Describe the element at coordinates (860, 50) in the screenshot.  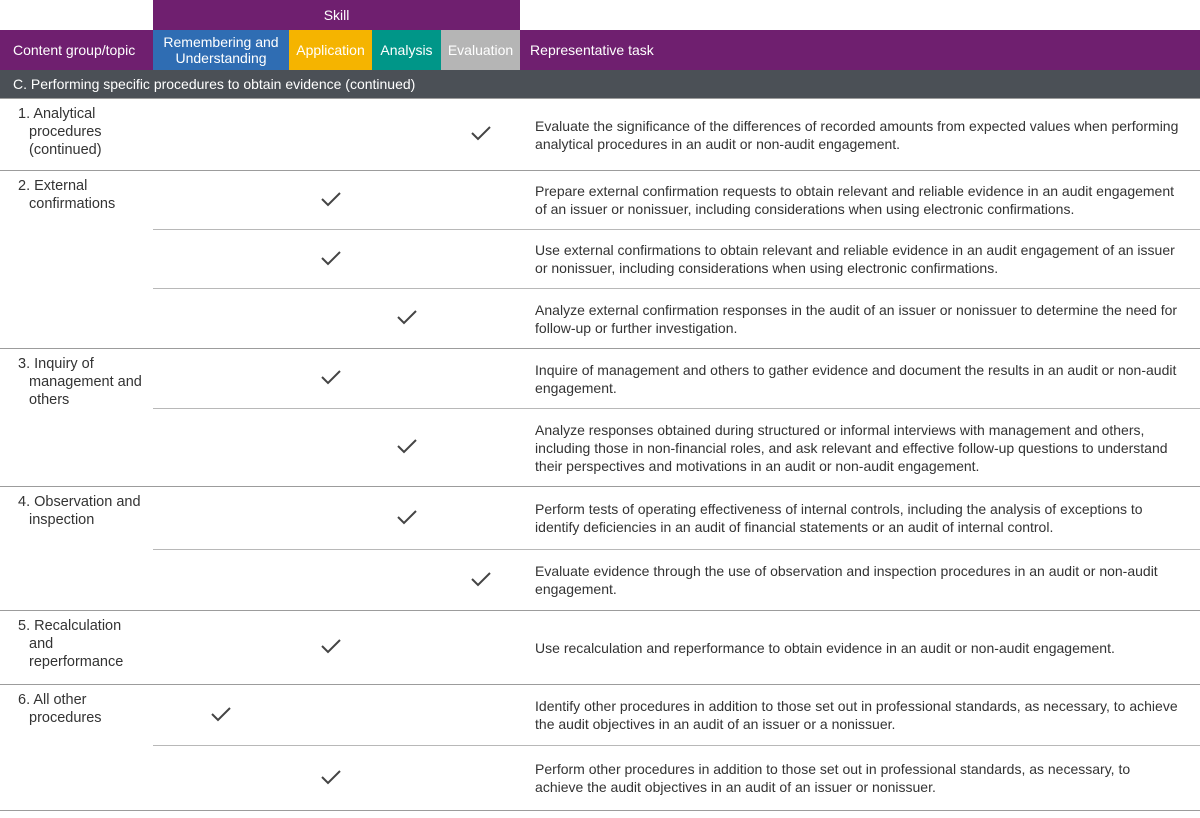
I see `column-header: Representative task` at that location.